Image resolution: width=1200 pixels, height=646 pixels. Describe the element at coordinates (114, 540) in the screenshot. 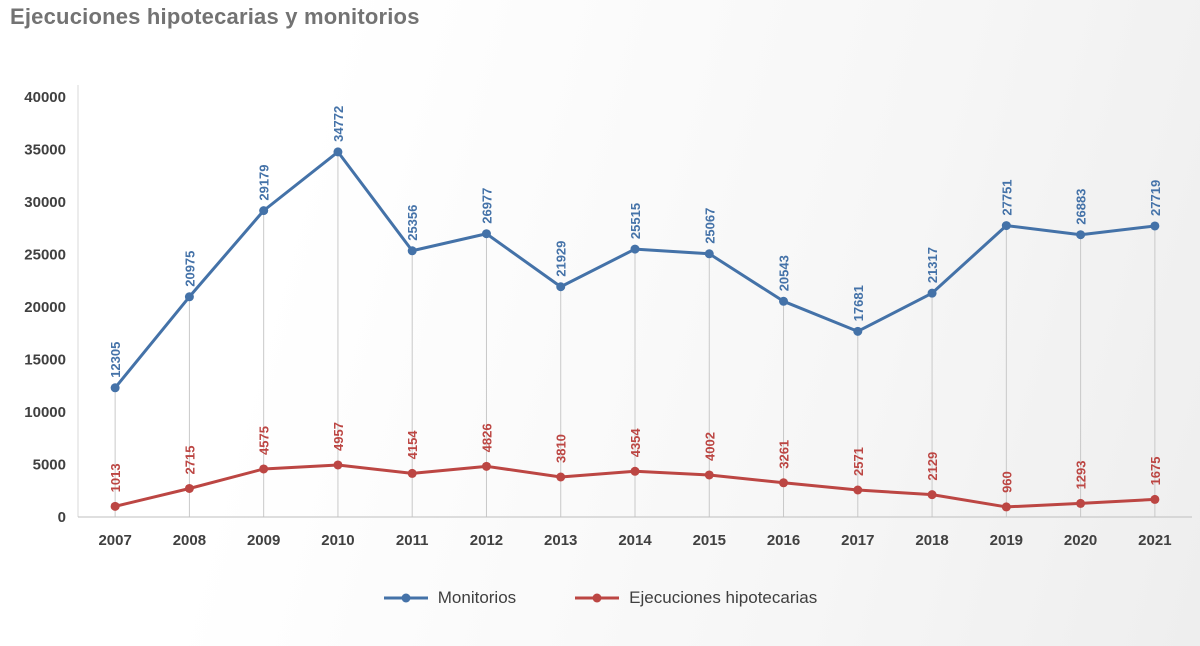

I see `x-tick-label: 2007` at that location.